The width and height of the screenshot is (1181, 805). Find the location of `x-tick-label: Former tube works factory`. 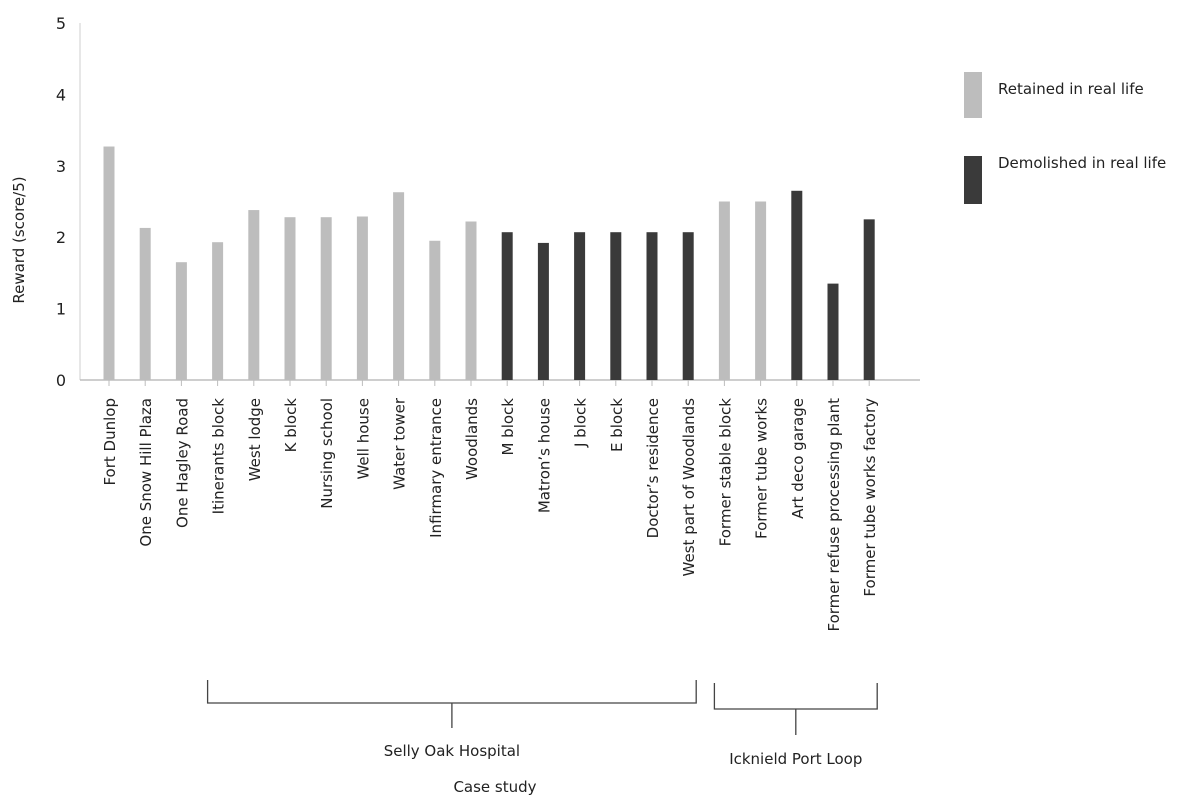

x-tick-label: Former tube works factory is located at coordinates (870, 497).